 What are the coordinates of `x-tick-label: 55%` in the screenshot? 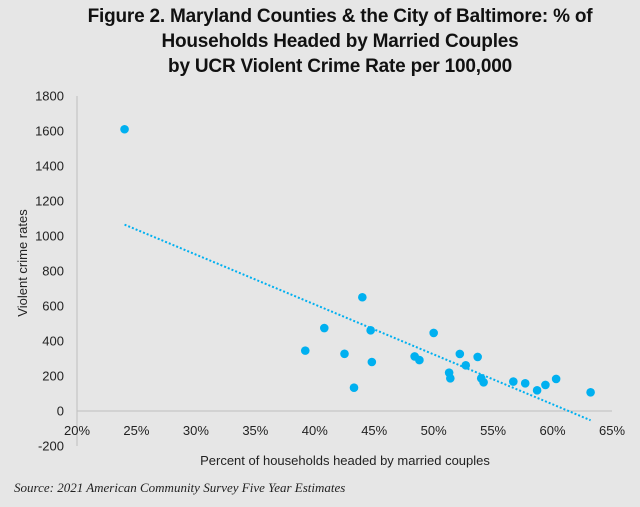 It's located at (493, 430).